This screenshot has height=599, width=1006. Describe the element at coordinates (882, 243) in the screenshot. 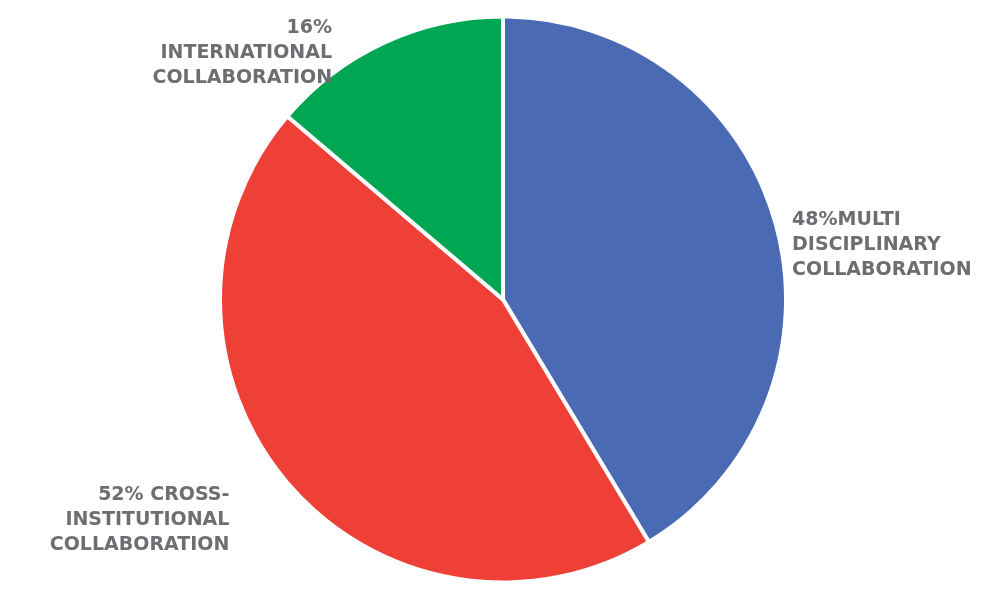

I see `slice-label: 48%MULTI DISCIPLINARY COLLABORATION` at that location.